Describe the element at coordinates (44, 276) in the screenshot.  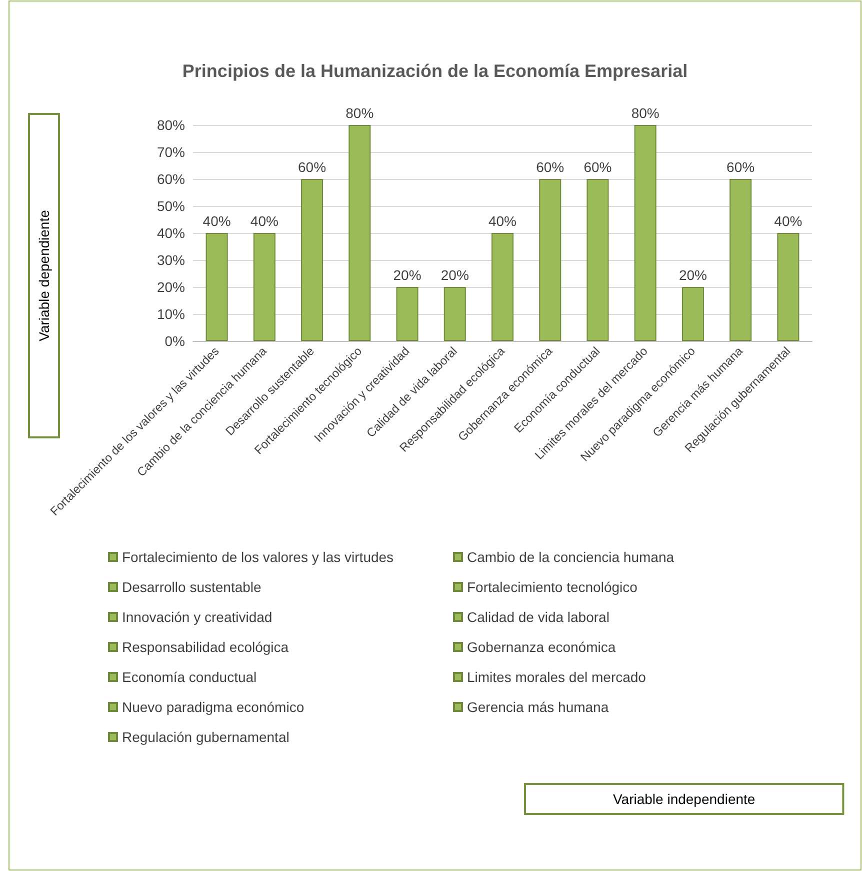
I see `y-axis-title: Variable dependiente` at that location.